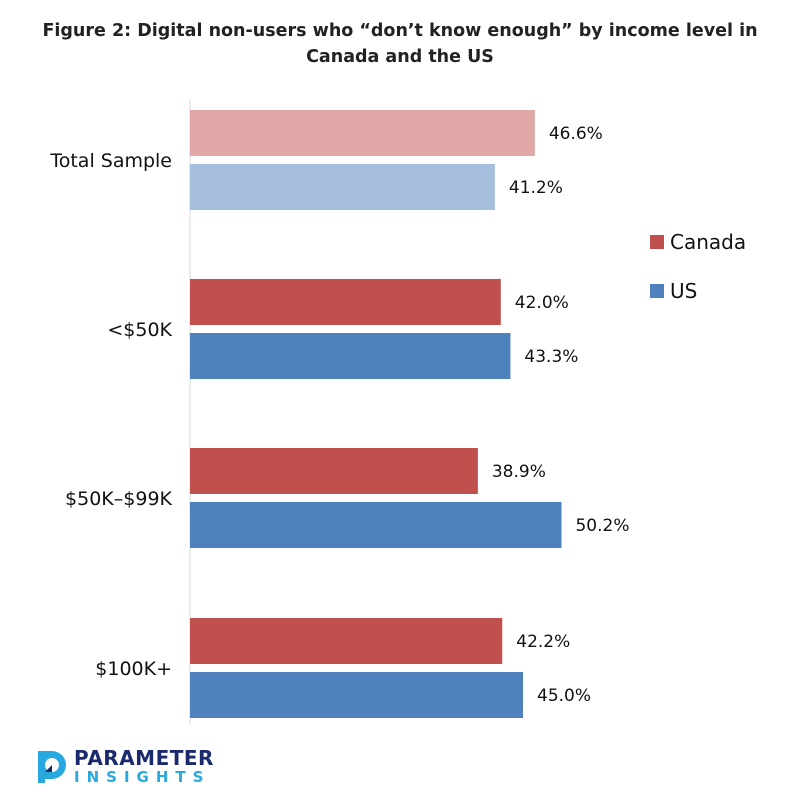 The image size is (800, 800). Describe the element at coordinates (657, 242) in the screenshot. I see `legend-swatch-canada` at that location.